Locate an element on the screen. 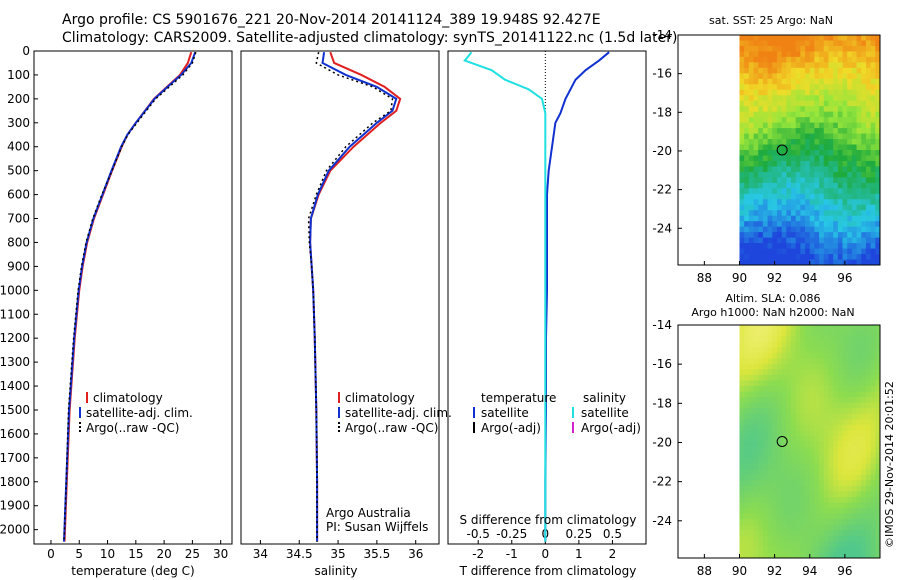  legend-label-climatology: climatology is located at coordinates (128, 398).